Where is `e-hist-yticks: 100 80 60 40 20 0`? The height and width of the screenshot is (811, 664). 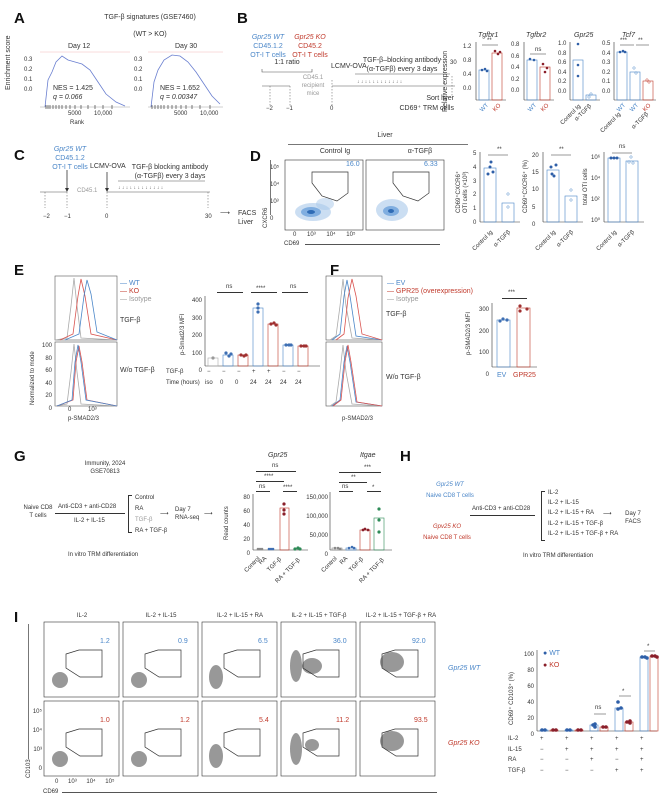
e-hist-yticks: 100 80 60 40 20 0 is located at coordinates (46, 377).